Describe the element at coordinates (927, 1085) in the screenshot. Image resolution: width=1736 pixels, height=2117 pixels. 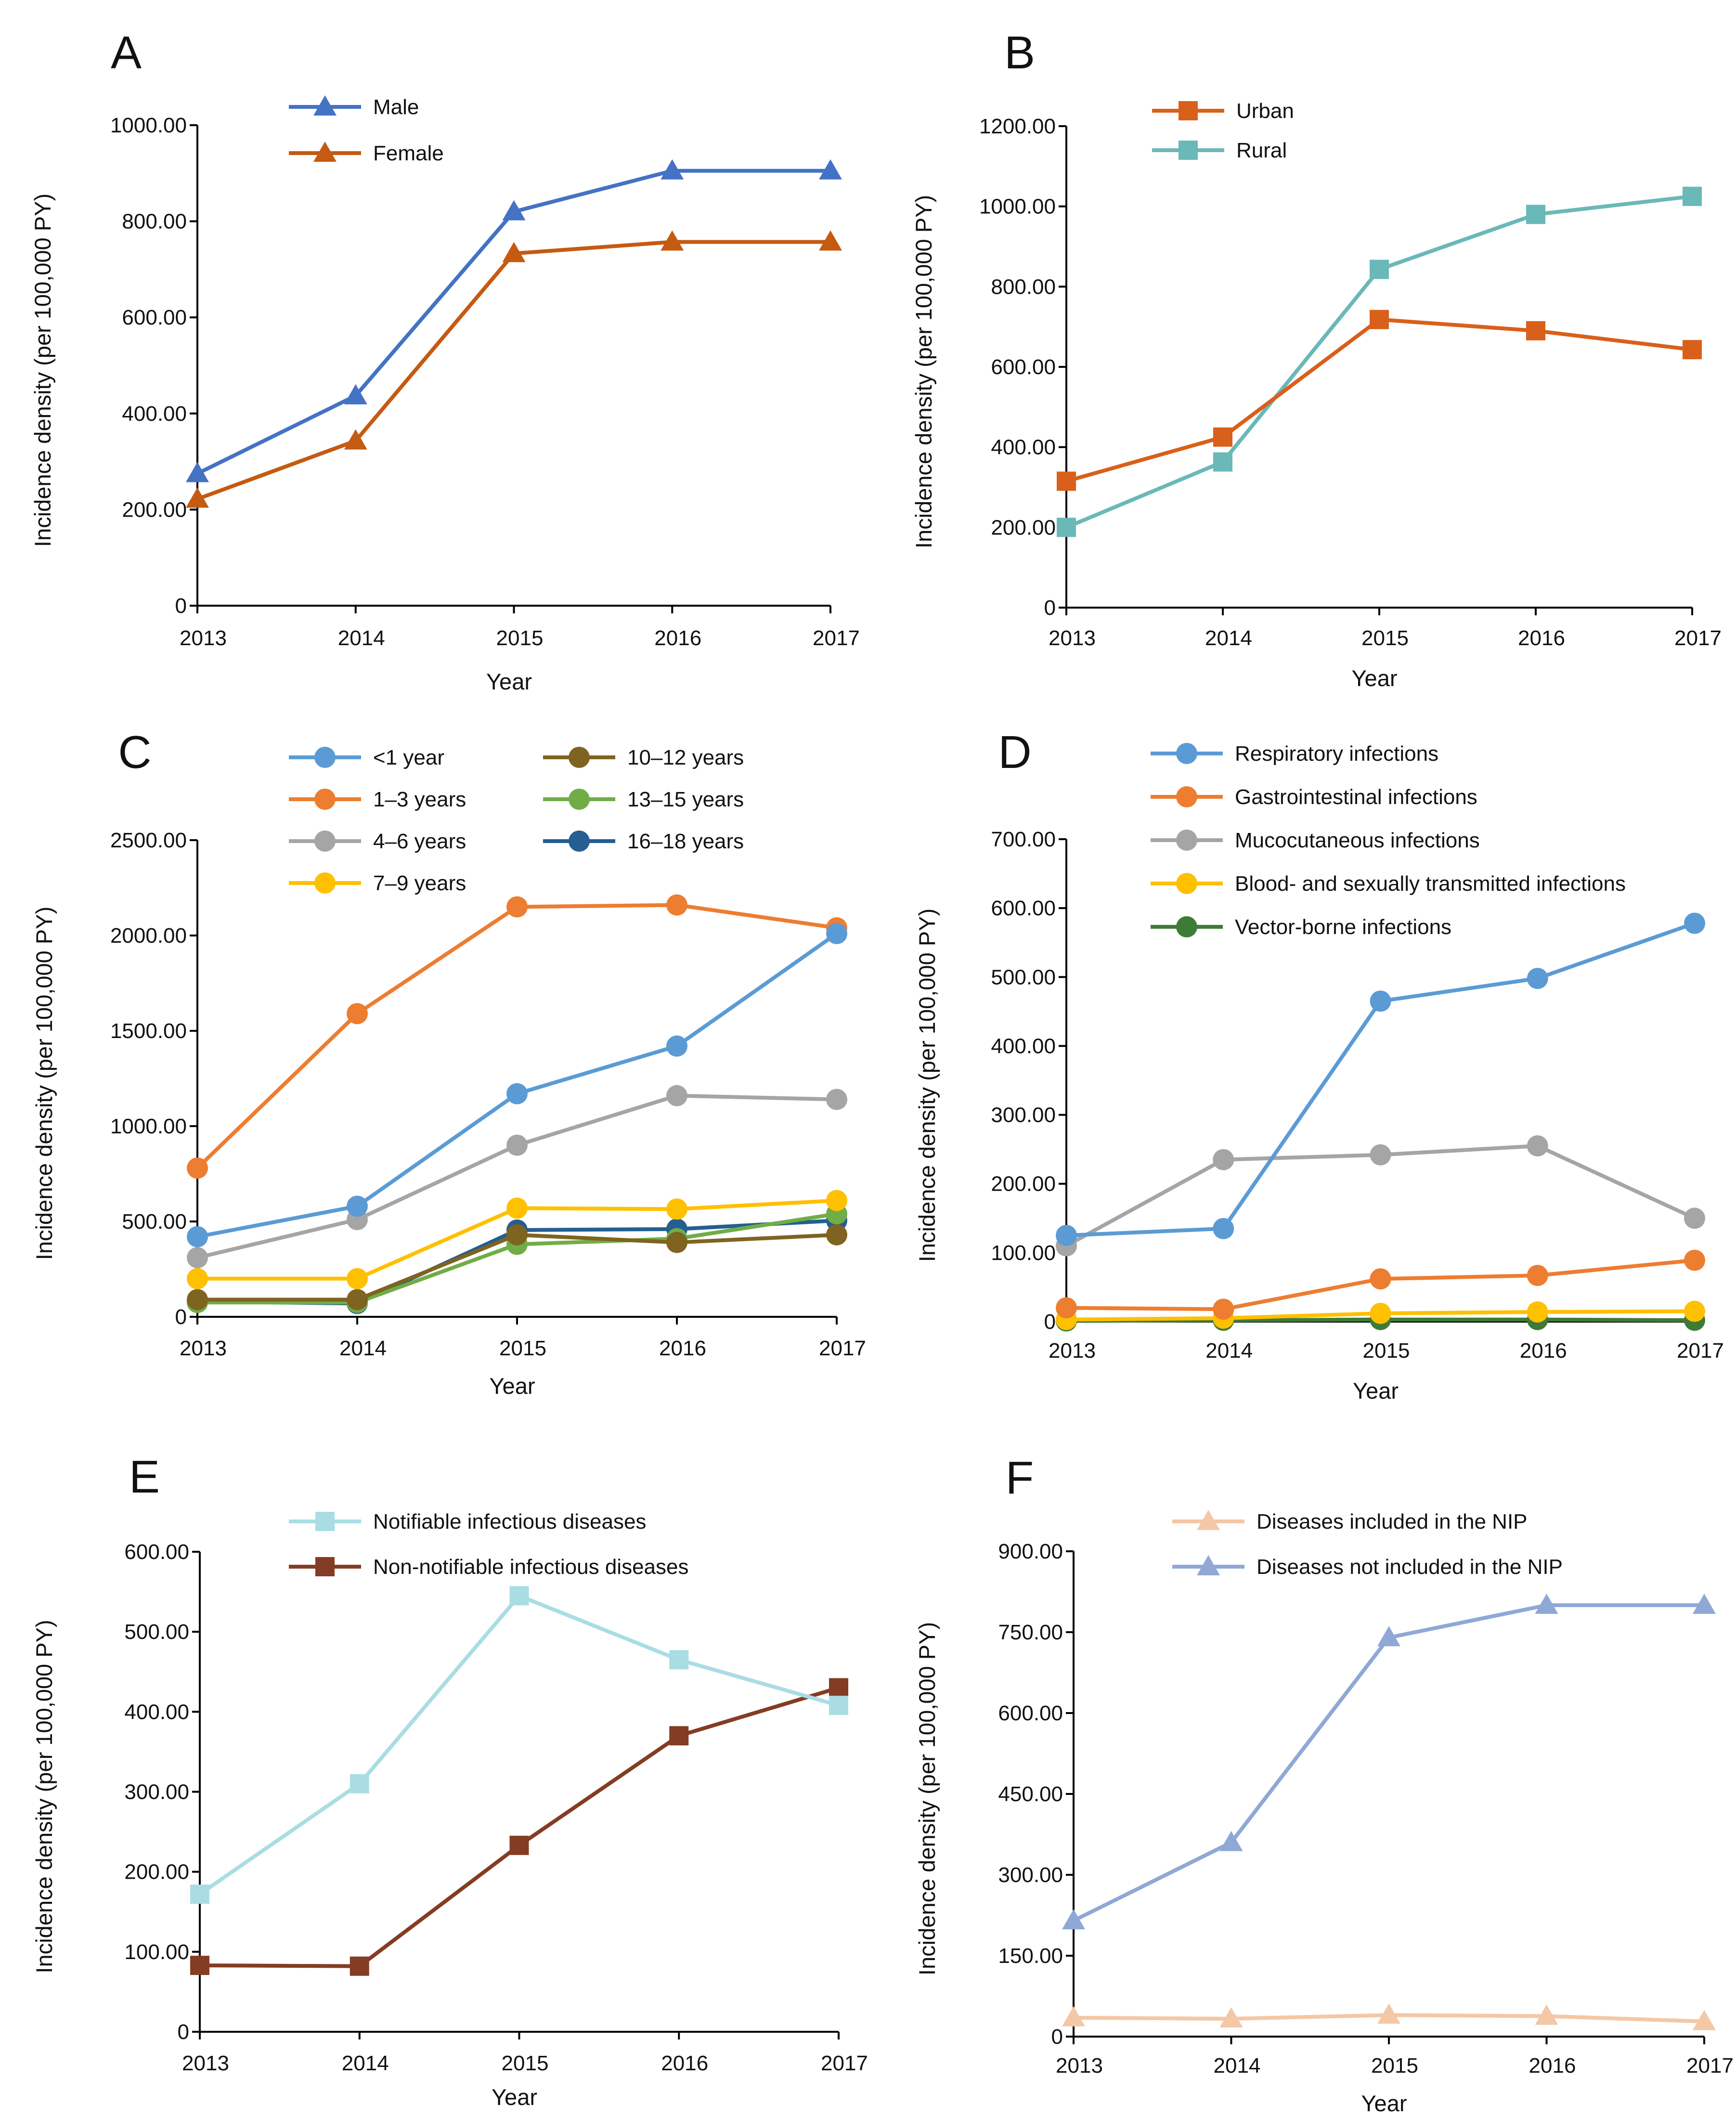
I see `y-axis-title: Incidence density (per 100,000 PY)` at that location.